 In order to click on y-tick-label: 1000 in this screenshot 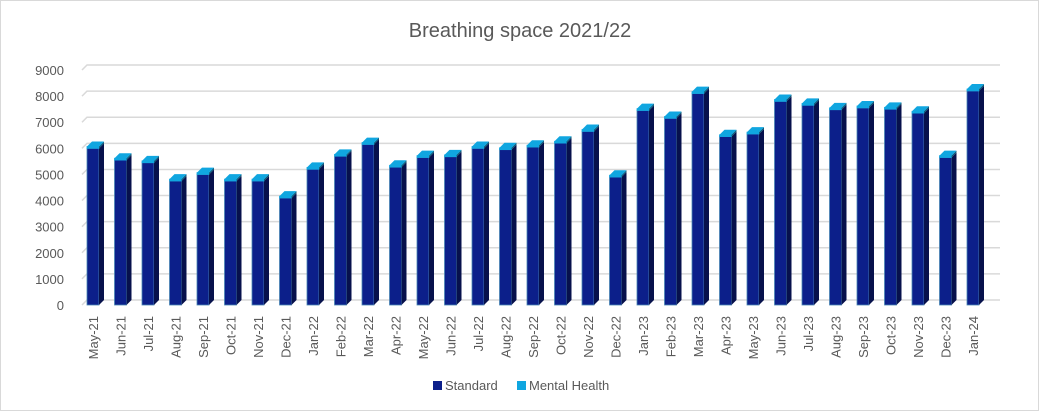, I will do `click(49, 279)`.